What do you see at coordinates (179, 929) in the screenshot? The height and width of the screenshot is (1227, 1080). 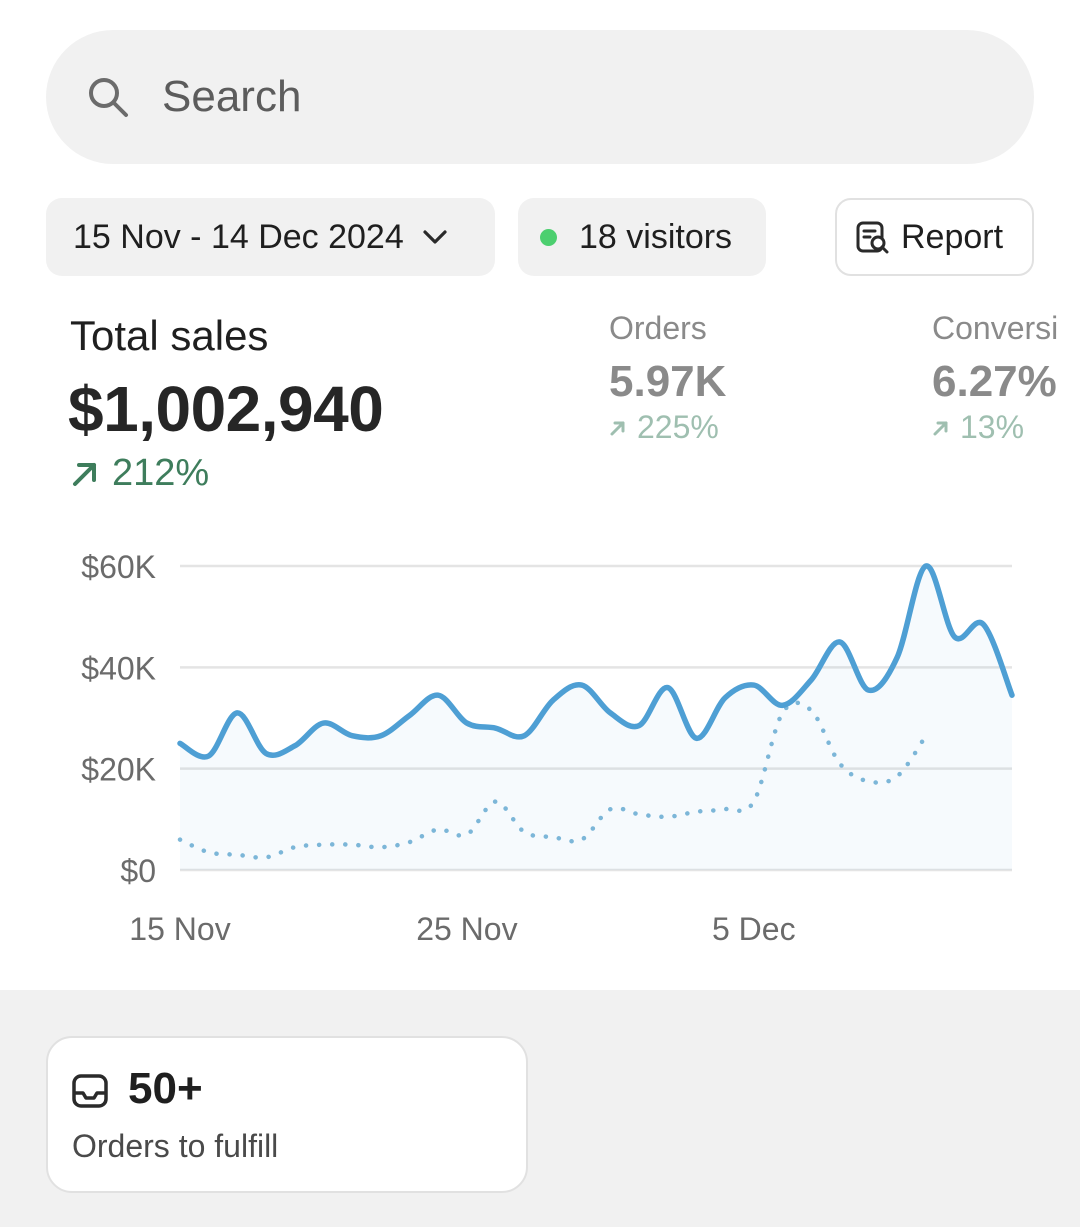 I see `x-tick-label: 15 Nov` at bounding box center [179, 929].